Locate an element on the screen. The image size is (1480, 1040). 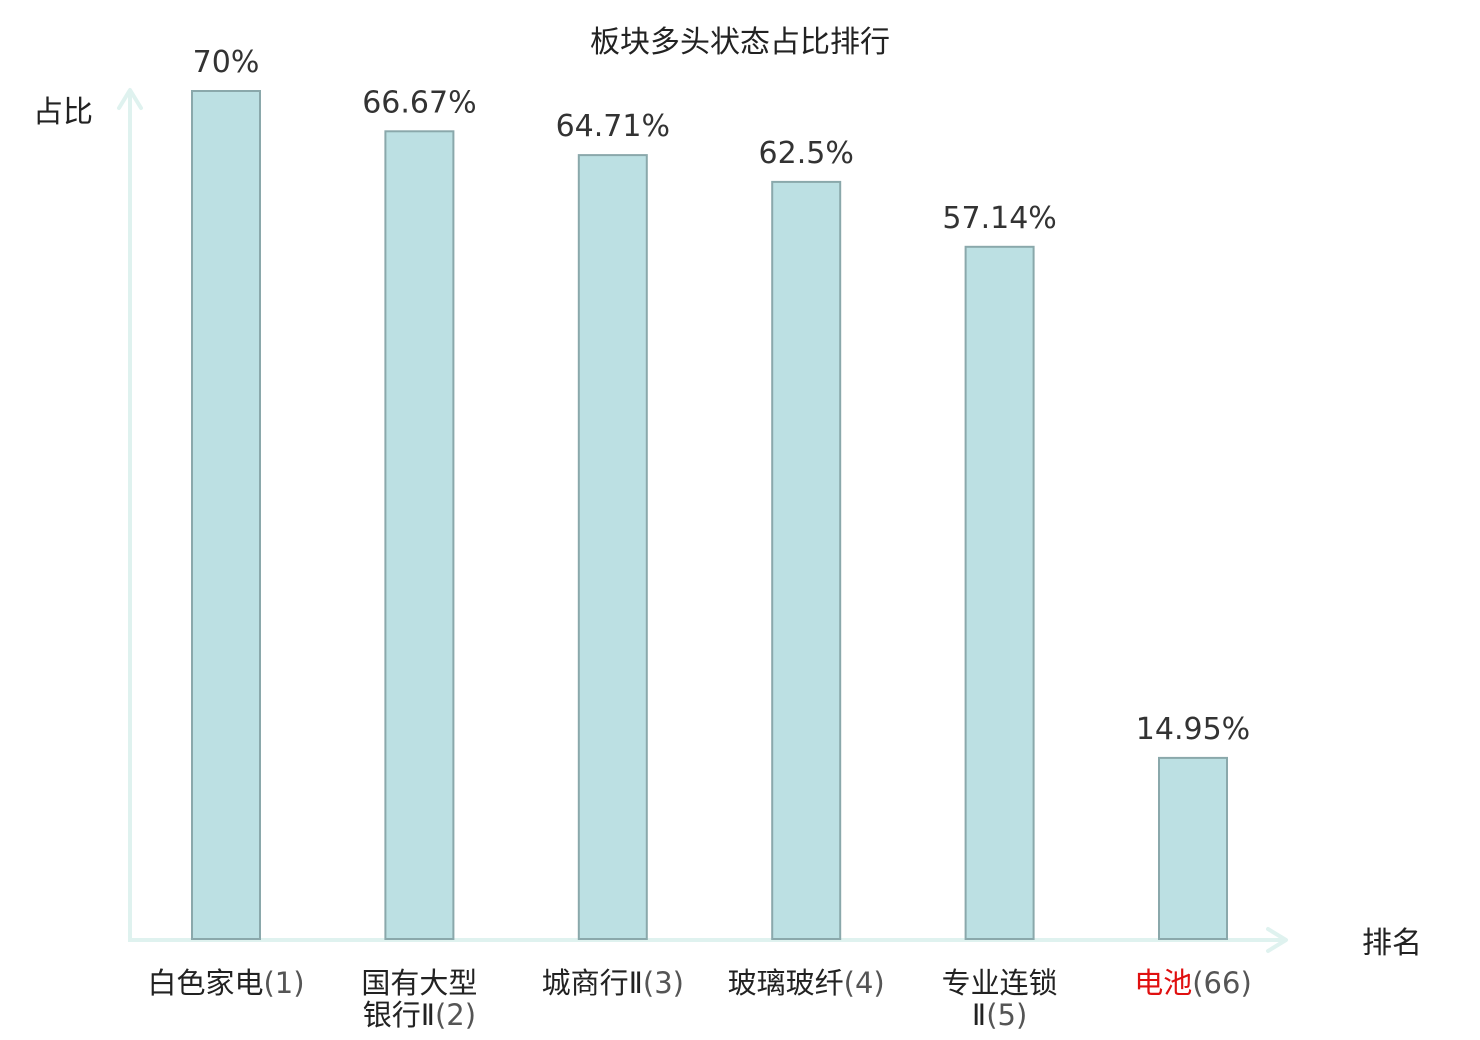
tick-label-rank: (3) is located at coordinates (663, 983).